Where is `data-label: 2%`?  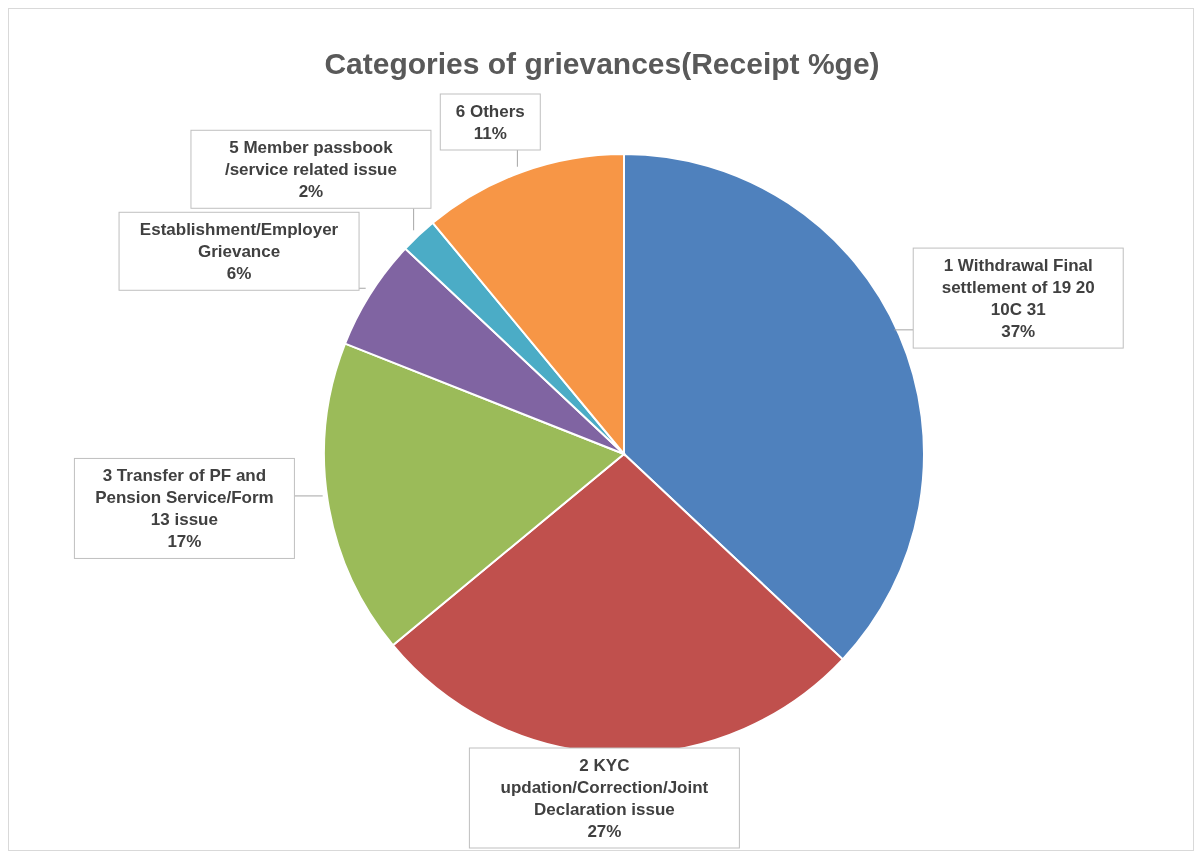
data-label: 2% is located at coordinates (311, 192).